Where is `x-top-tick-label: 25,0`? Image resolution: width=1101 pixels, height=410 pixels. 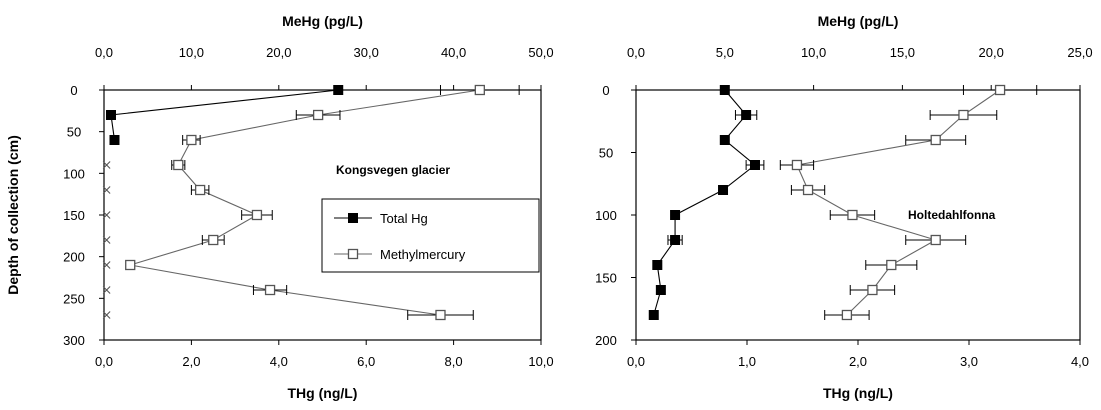 x-top-tick-label: 25,0 is located at coordinates (1079, 52).